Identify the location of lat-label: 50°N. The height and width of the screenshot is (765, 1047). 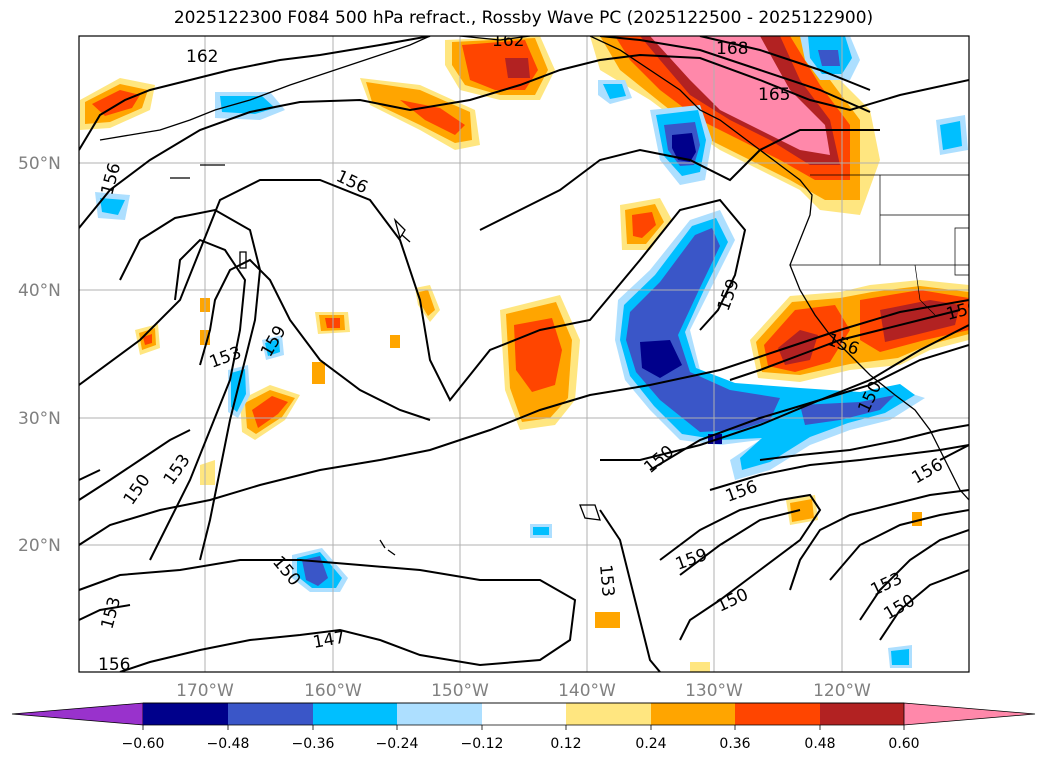
(39, 164).